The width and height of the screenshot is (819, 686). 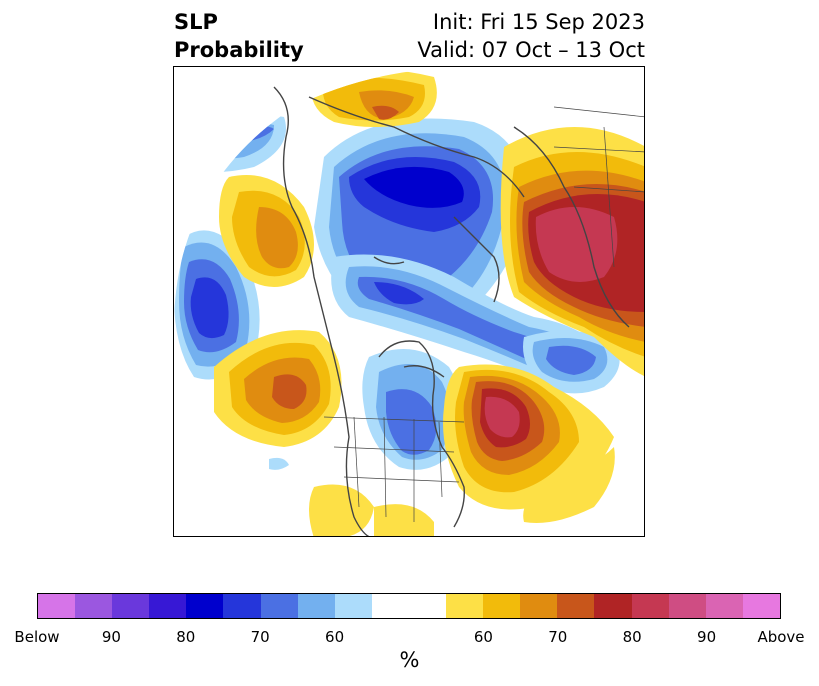 What do you see at coordinates (374, 98) in the screenshot?
I see `above-normal-arctic-top` at bounding box center [374, 98].